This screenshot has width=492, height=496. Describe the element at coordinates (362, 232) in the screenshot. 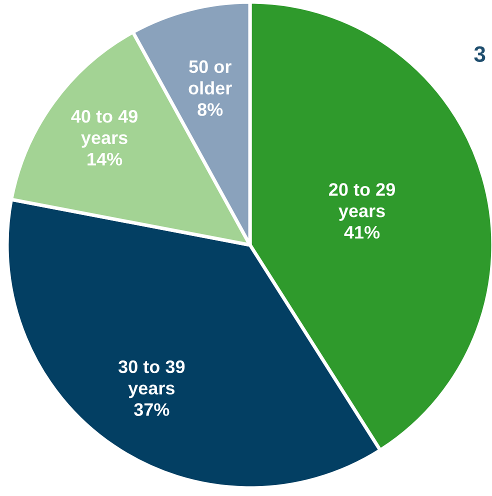

I see `data-label: 41%` at that location.